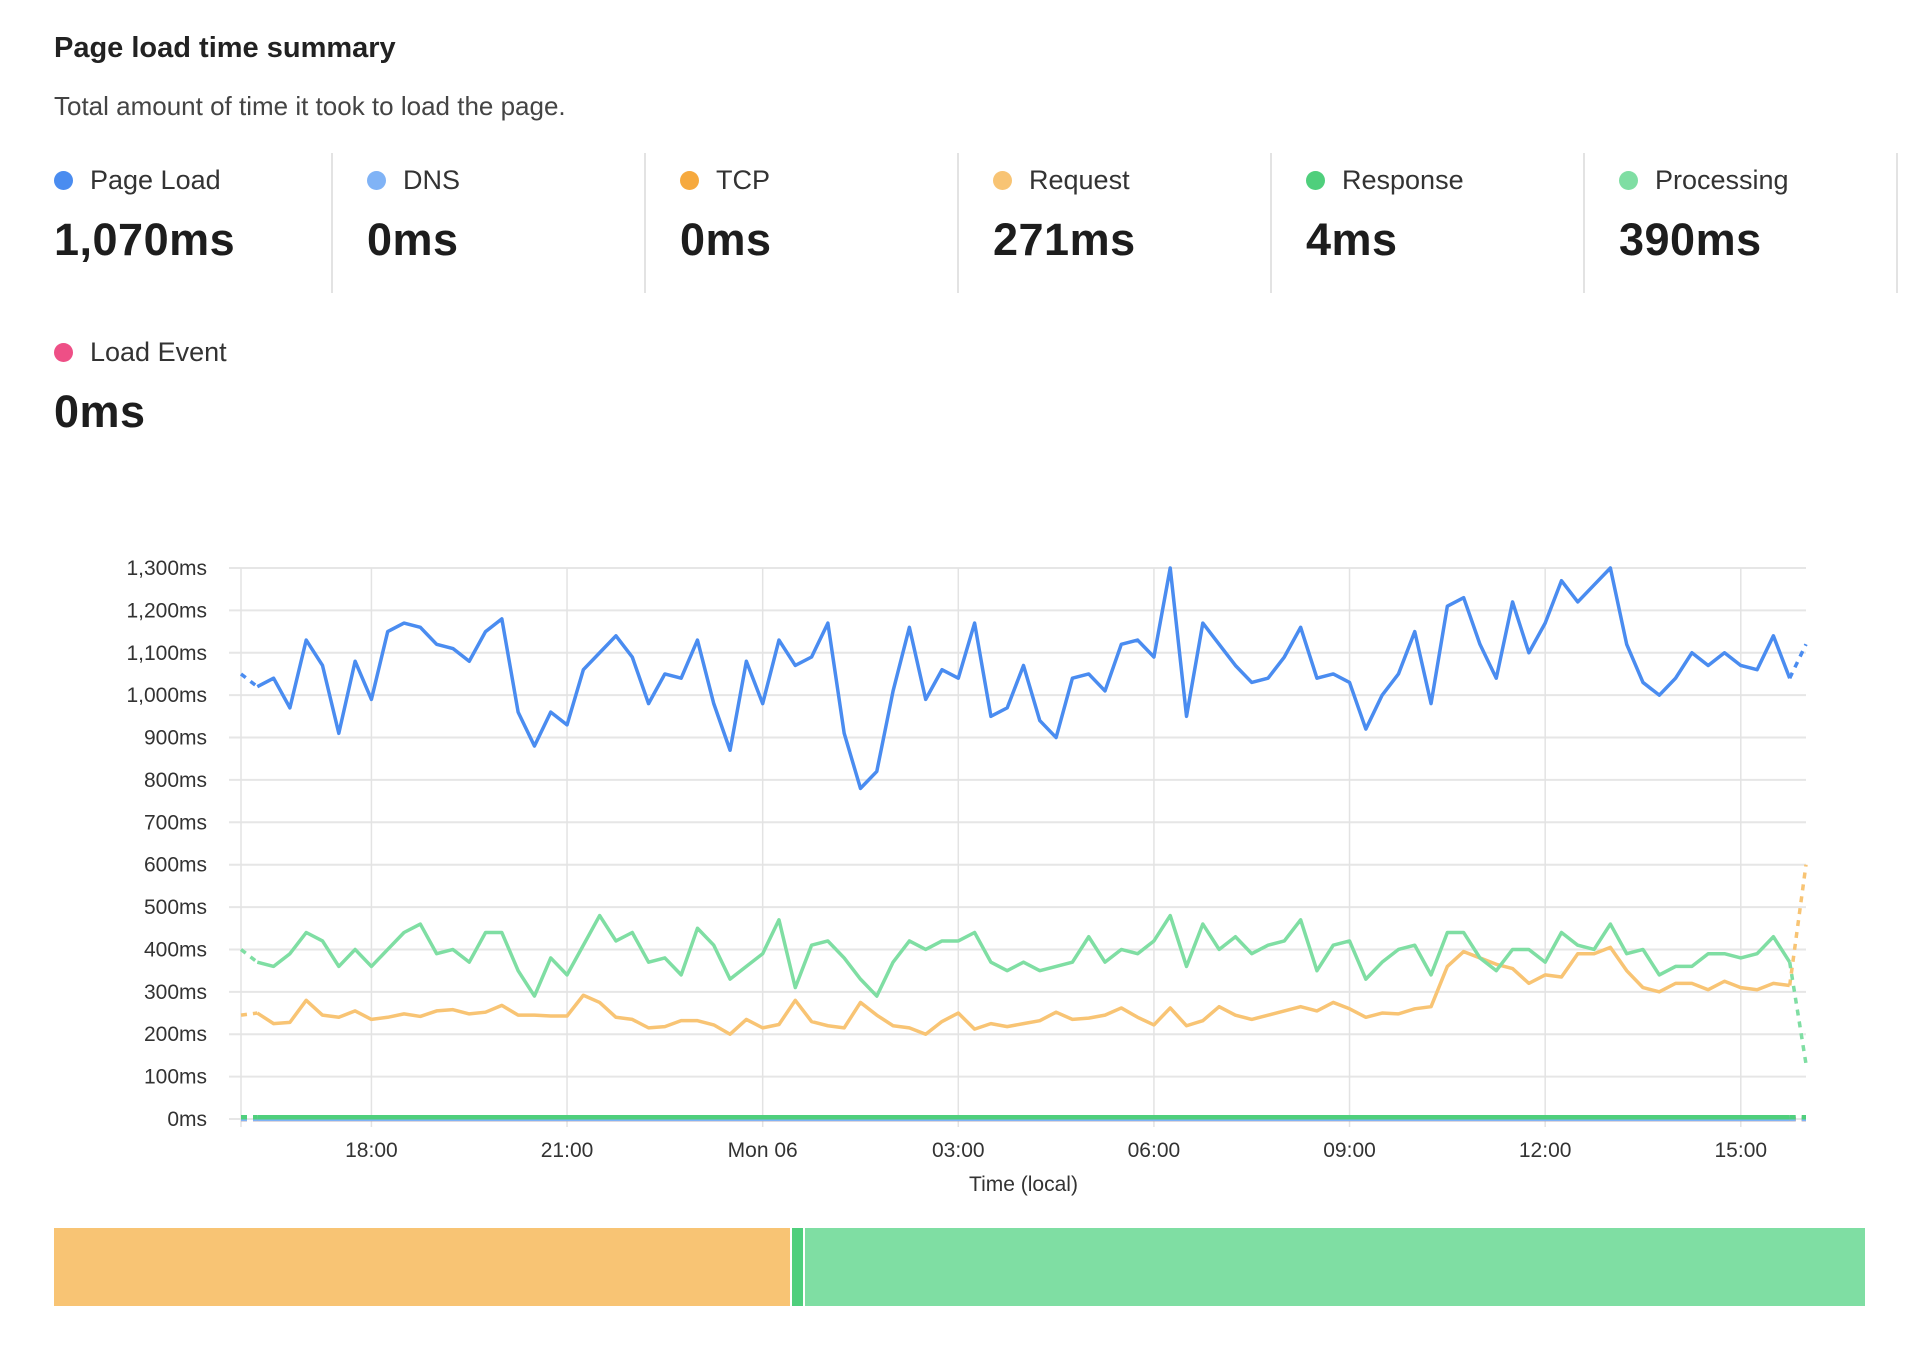 This screenshot has width=1910, height=1352. I want to click on x-axis-label: Time (local), so click(1023, 1184).